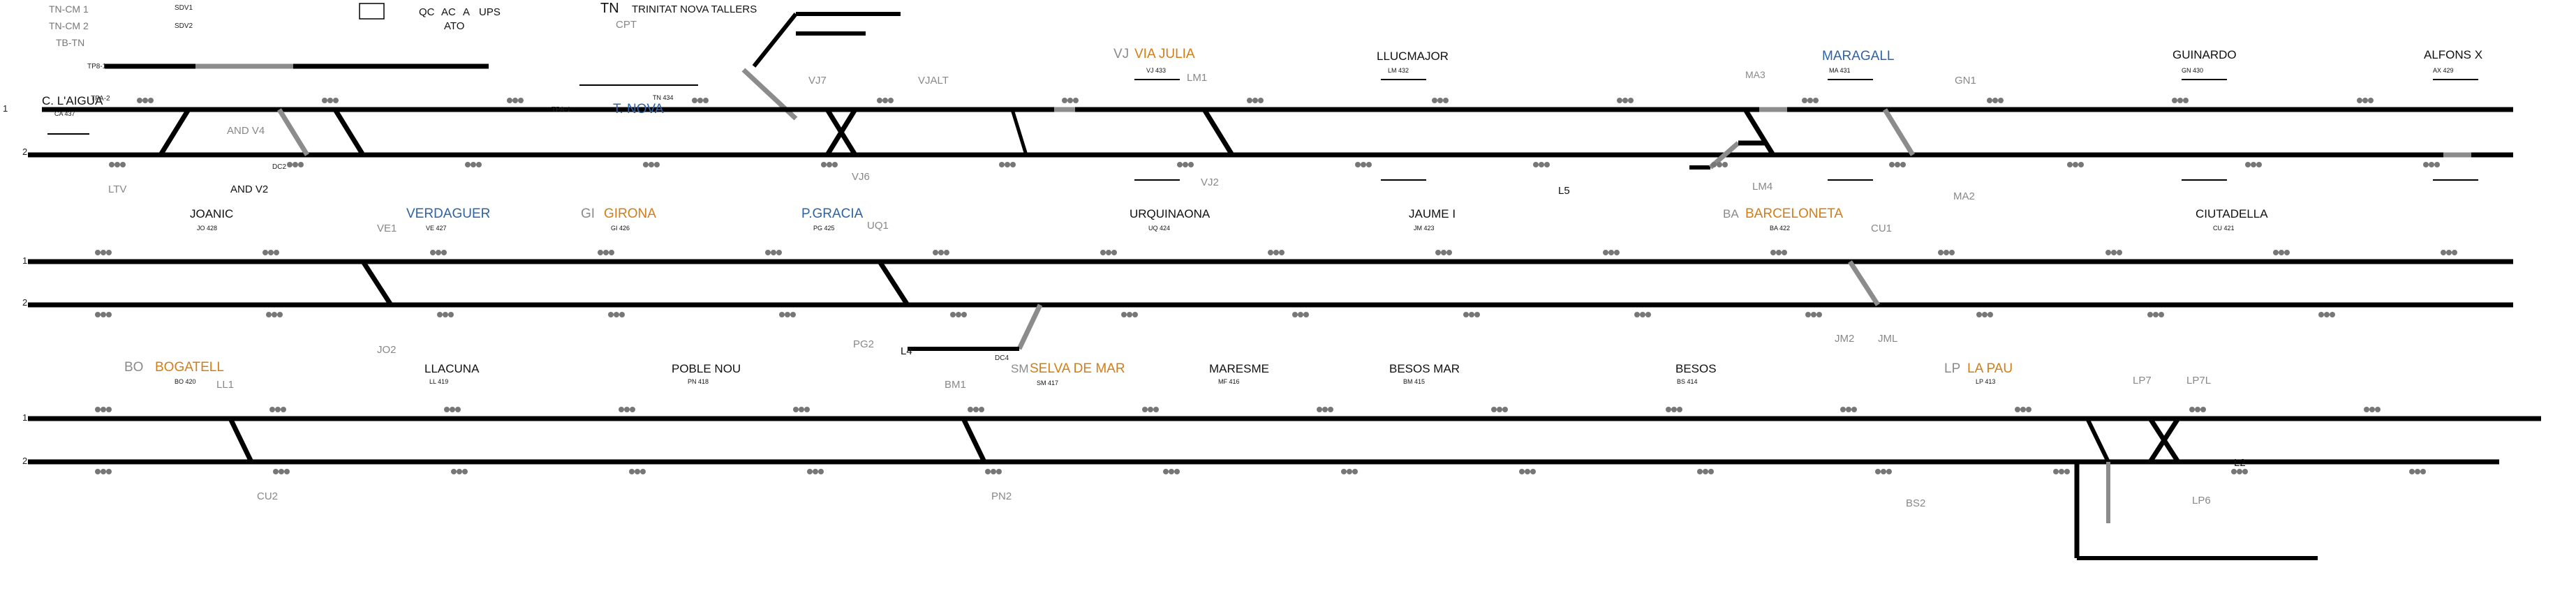  What do you see at coordinates (2204, 54) in the screenshot?
I see `station-guinardo-name: GUINARDO` at bounding box center [2204, 54].